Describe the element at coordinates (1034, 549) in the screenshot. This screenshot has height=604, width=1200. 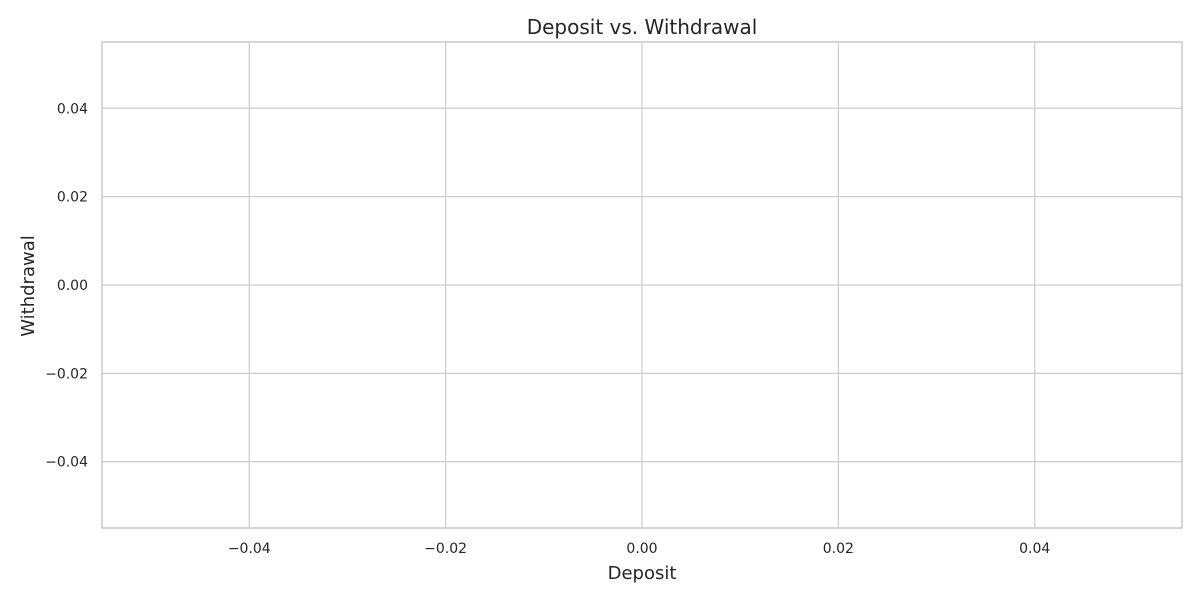
I see `x-tick-label: 0.04` at that location.